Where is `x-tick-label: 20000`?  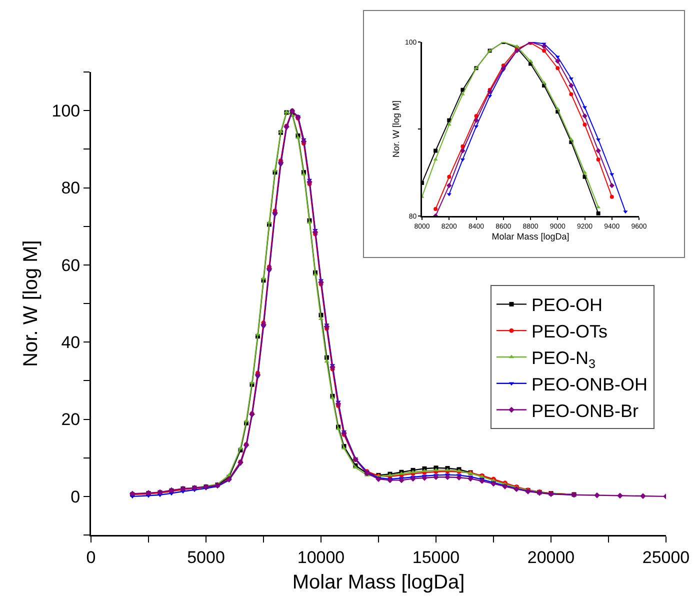
x-tick-label: 20000 is located at coordinates (551, 557).